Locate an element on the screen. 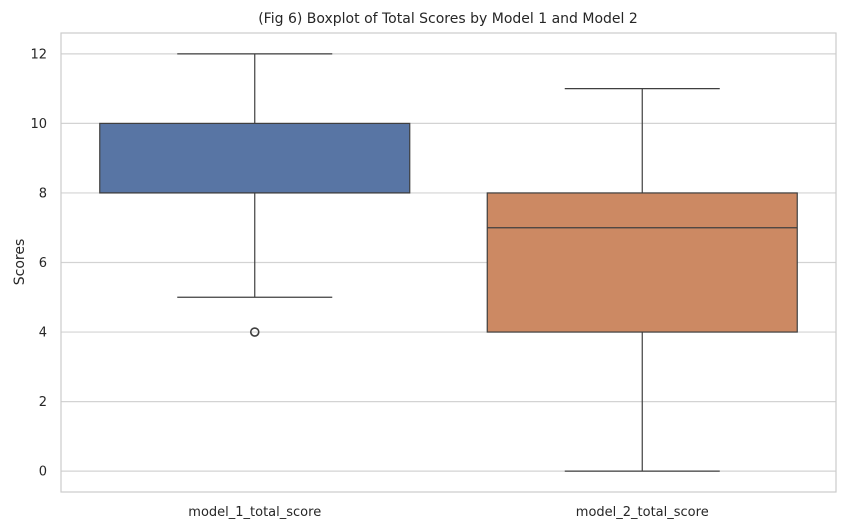 The height and width of the screenshot is (529, 845). y-tick-label: 0 is located at coordinates (43, 472).